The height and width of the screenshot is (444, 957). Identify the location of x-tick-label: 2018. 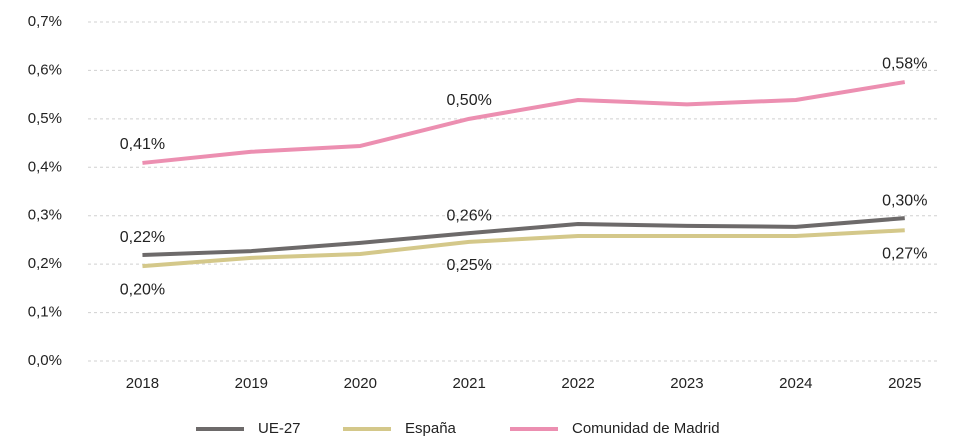
(142, 383).